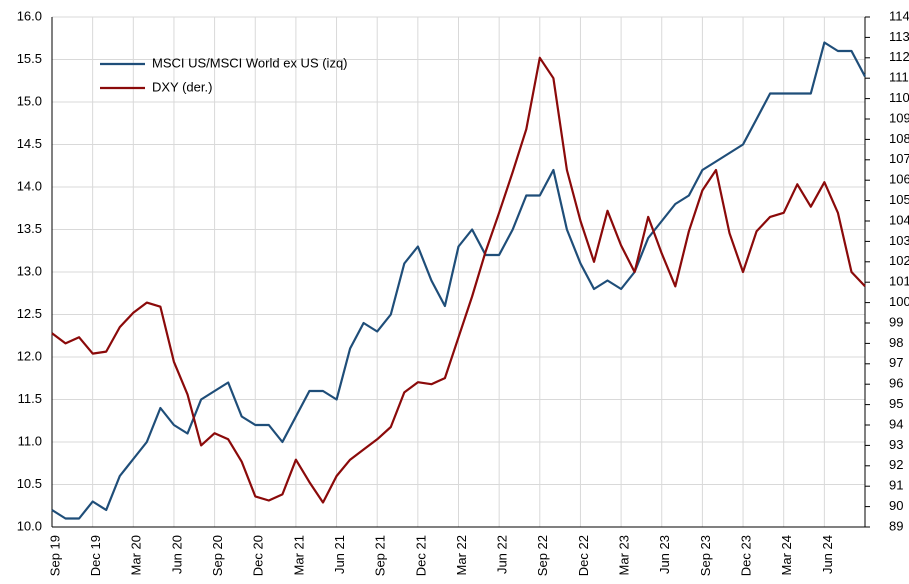 Image resolution: width=909 pixels, height=584 pixels. What do you see at coordinates (461, 555) in the screenshot?
I see `x-tick-label: Mar 22` at bounding box center [461, 555].